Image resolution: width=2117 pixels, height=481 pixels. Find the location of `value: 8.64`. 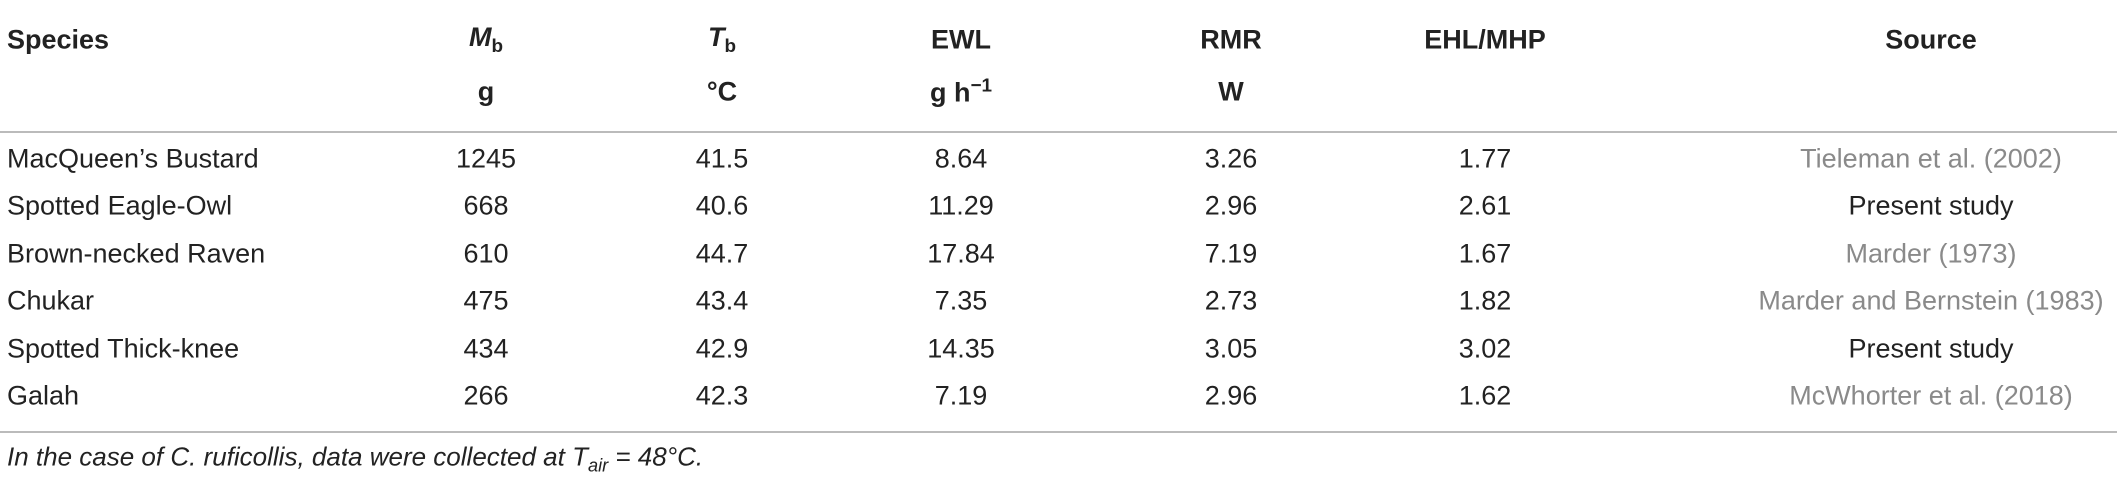

value: 8.64 is located at coordinates (961, 158).